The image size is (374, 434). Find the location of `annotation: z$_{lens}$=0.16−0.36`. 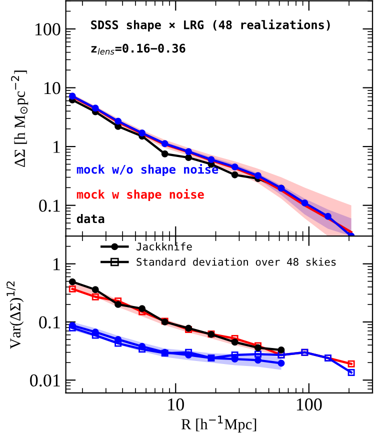

annotation: z$_{lens}$=0.16−0.36 is located at coordinates (138, 49).